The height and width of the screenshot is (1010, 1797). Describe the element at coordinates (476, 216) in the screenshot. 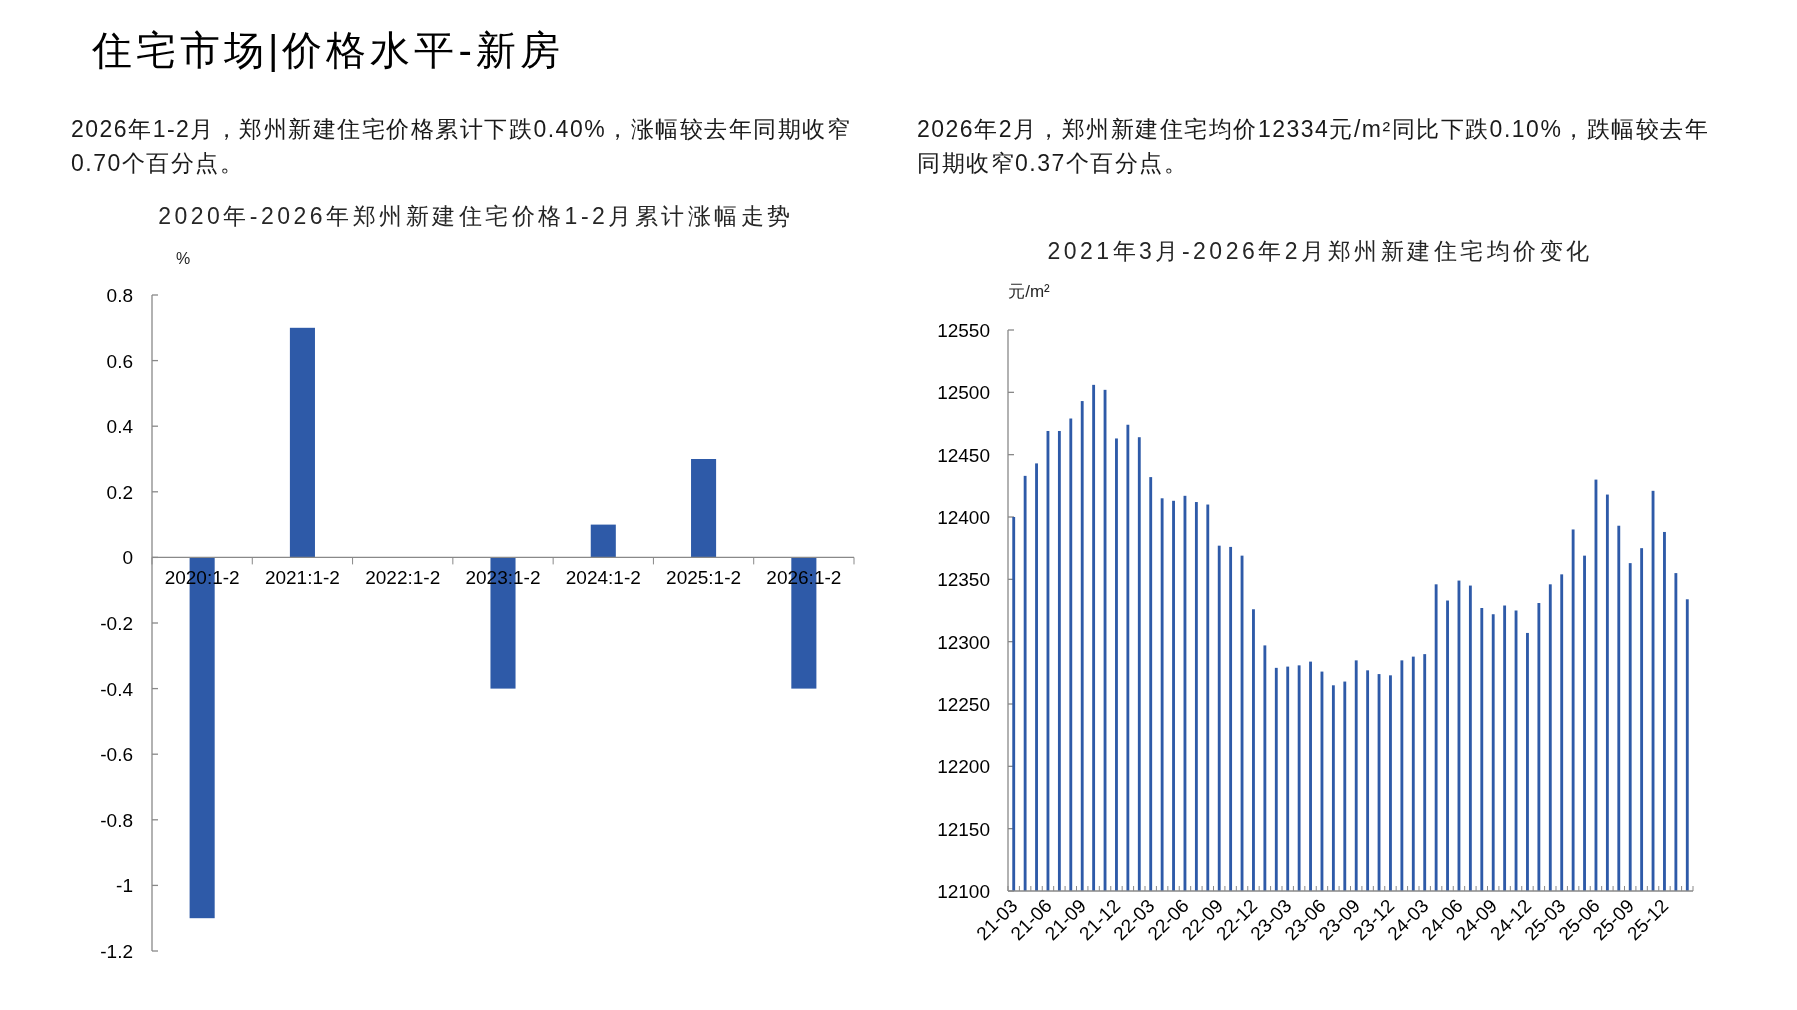

I see `chart-title: 2020年-2026年郑州新建住宅价格1-2月累计涨幅走势` at that location.